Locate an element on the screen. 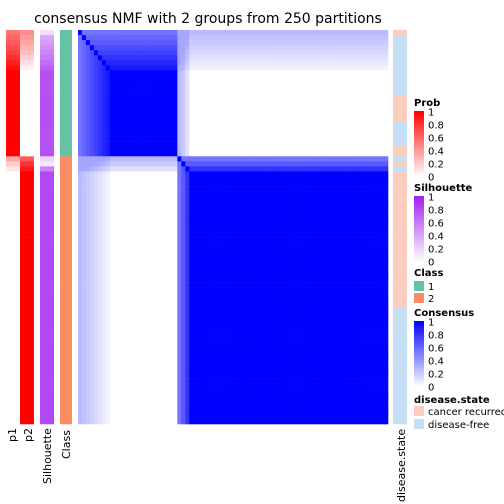 The height and width of the screenshot is (504, 504). p2-cell is located at coordinates (27, 300).